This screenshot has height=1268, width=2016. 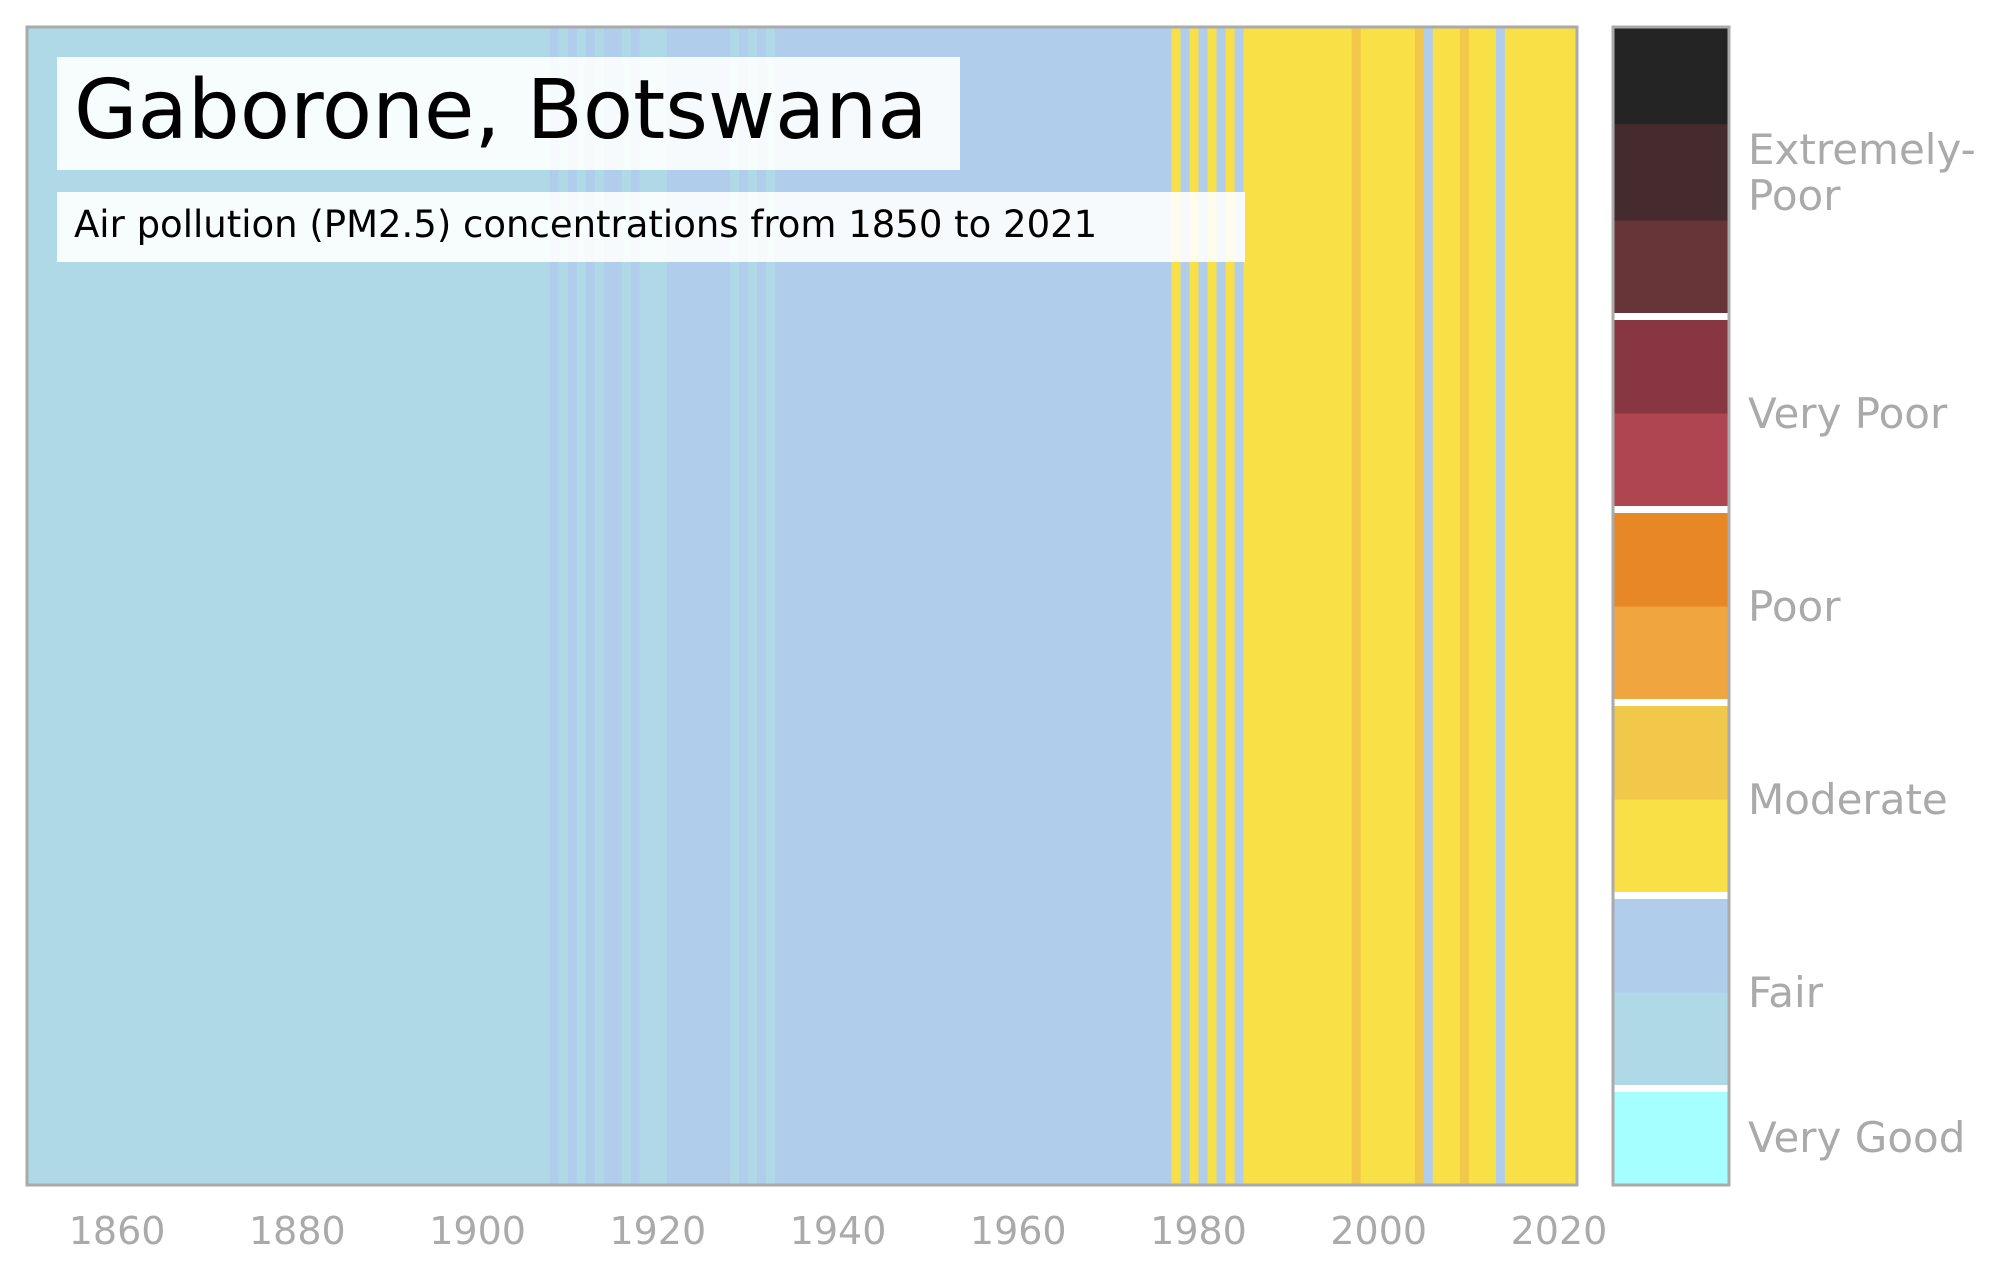 What do you see at coordinates (297, 1231) in the screenshot?
I see `x-tick-label: 1880` at bounding box center [297, 1231].